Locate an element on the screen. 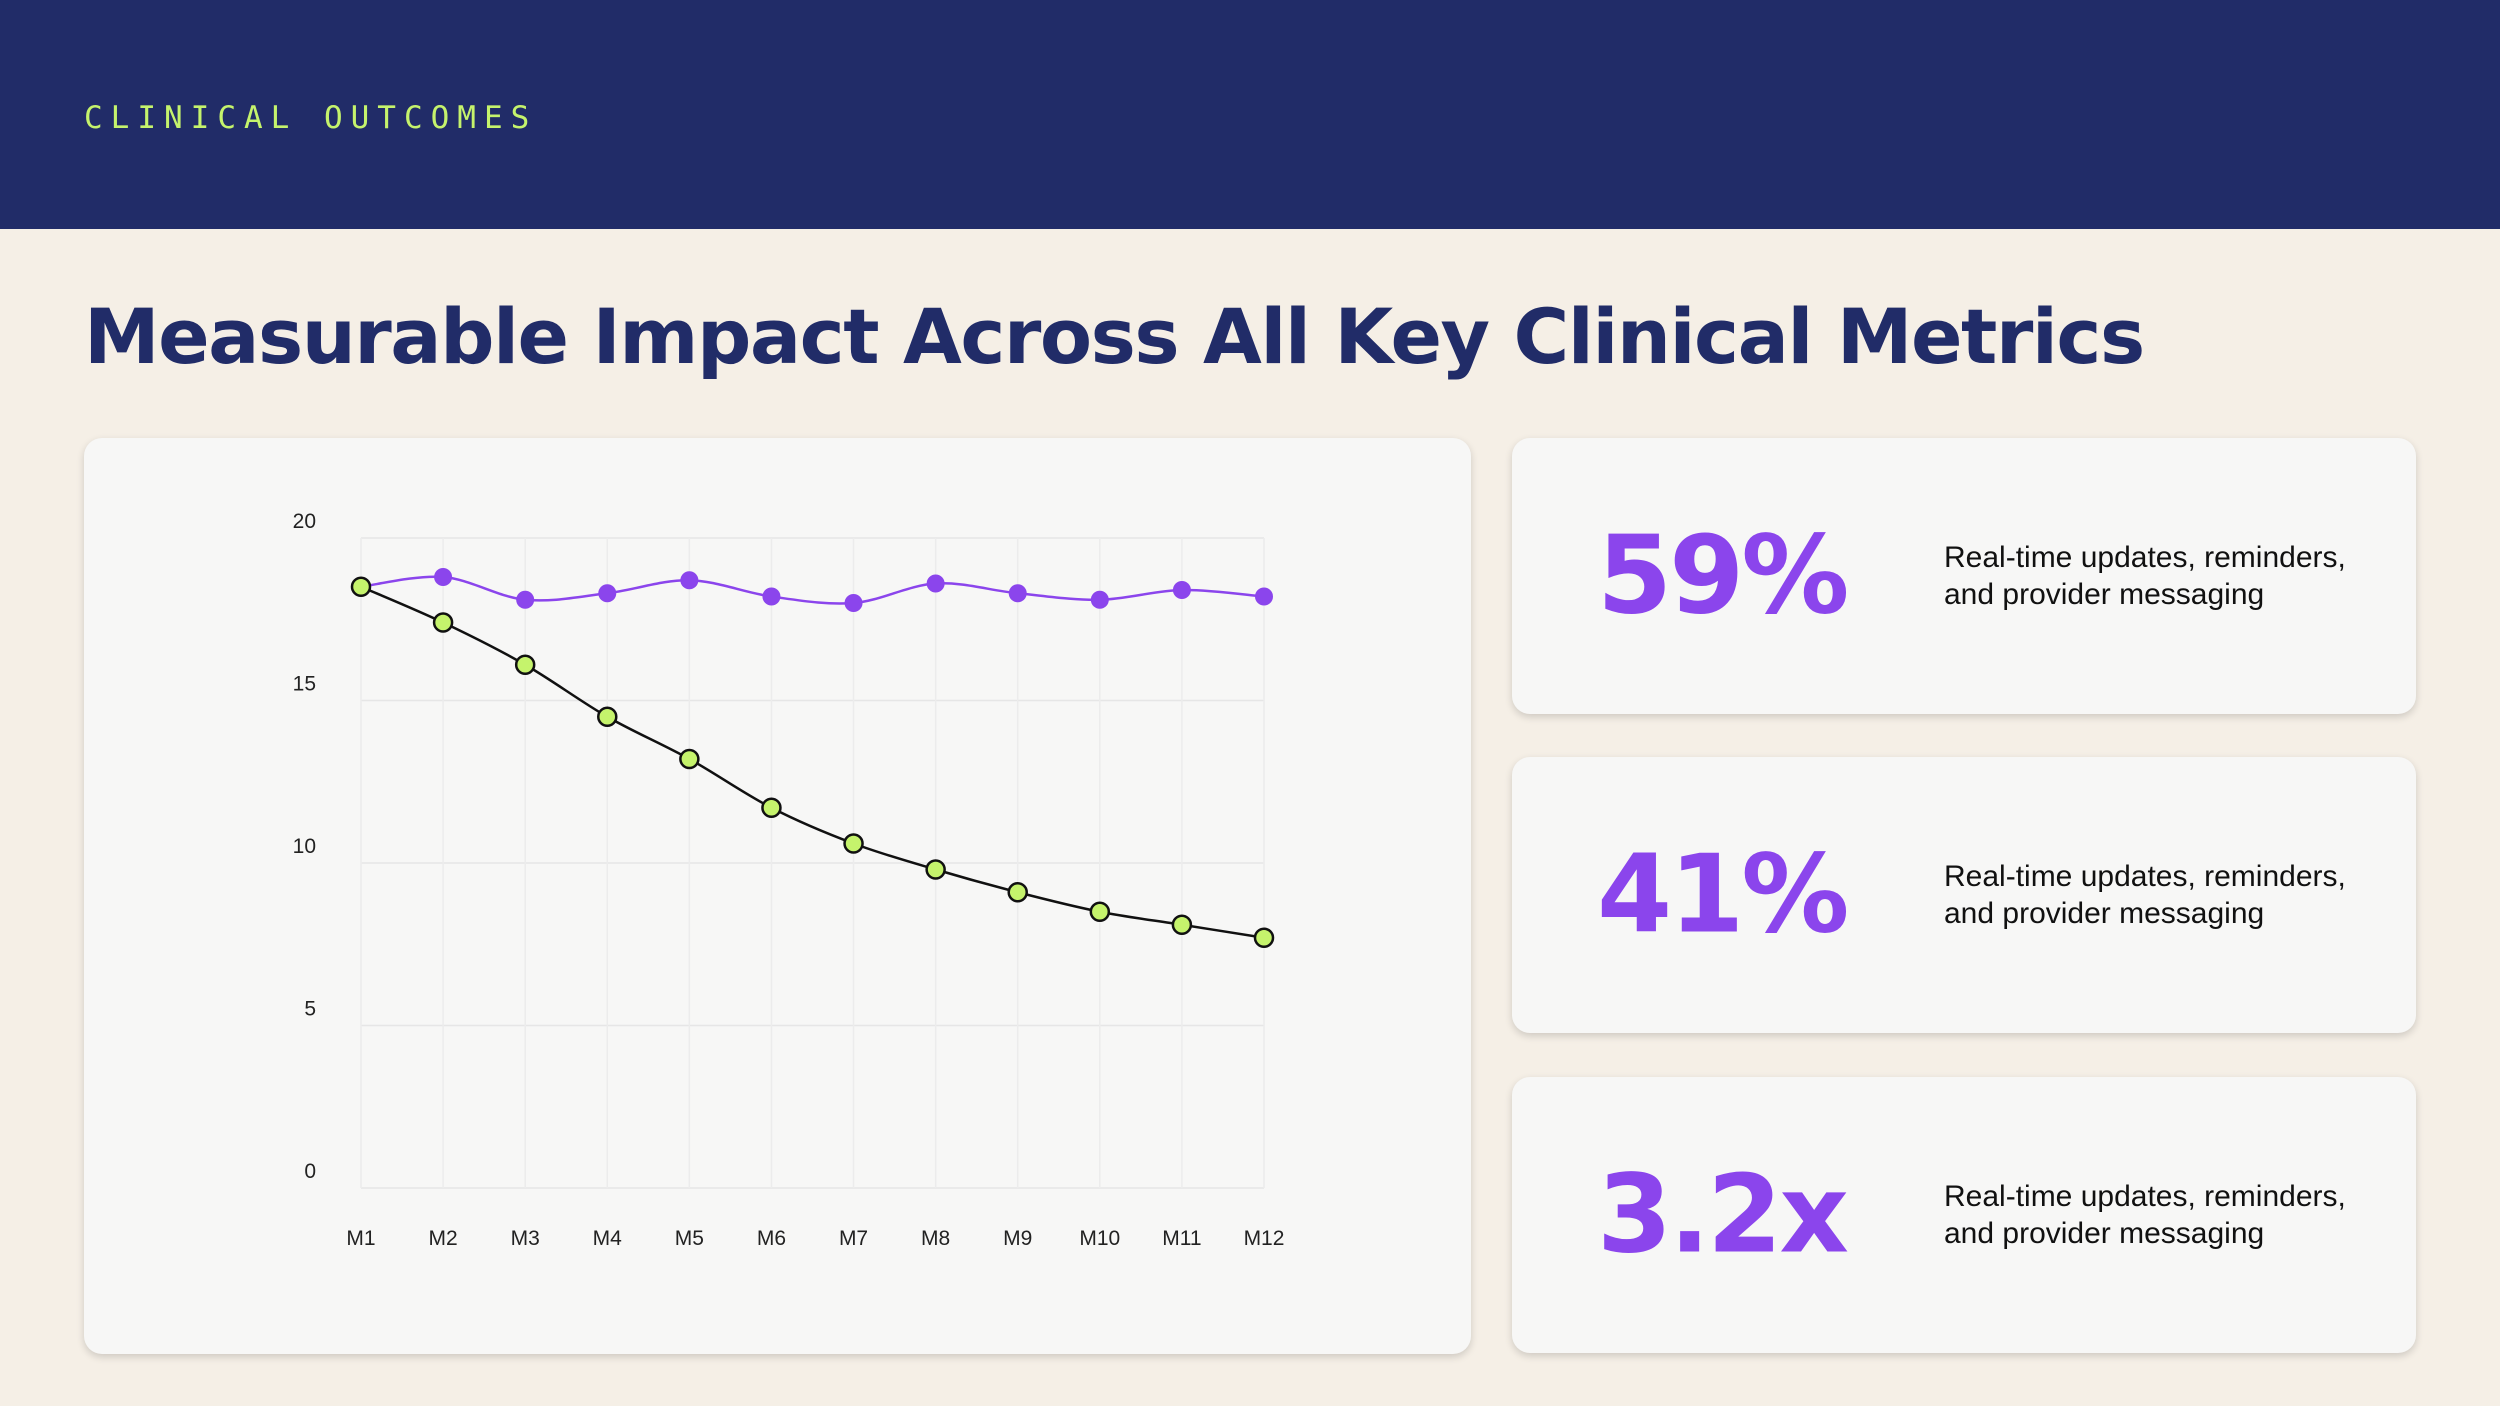 Image resolution: width=2500 pixels, height=1406 pixels. x-tick-label: M8 is located at coordinates (935, 1238).